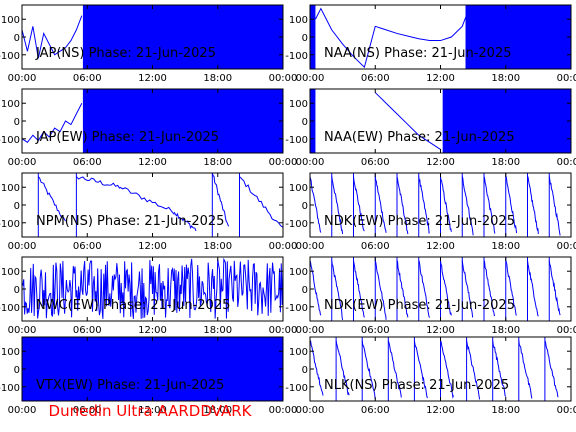 Image resolution: width=576 pixels, height=432 pixels. Describe the element at coordinates (418, 53) in the screenshot. I see `panel-title: NAA(NS) Phase: 21-Jun-2025` at that location.